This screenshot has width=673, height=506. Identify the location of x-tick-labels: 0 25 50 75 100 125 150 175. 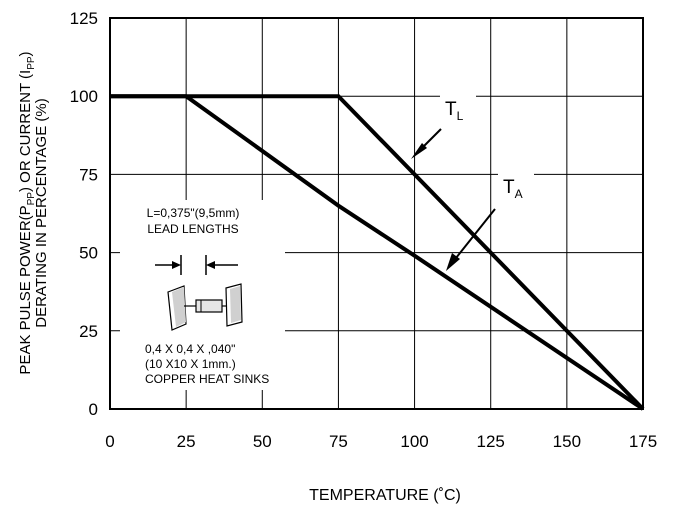
(381, 441).